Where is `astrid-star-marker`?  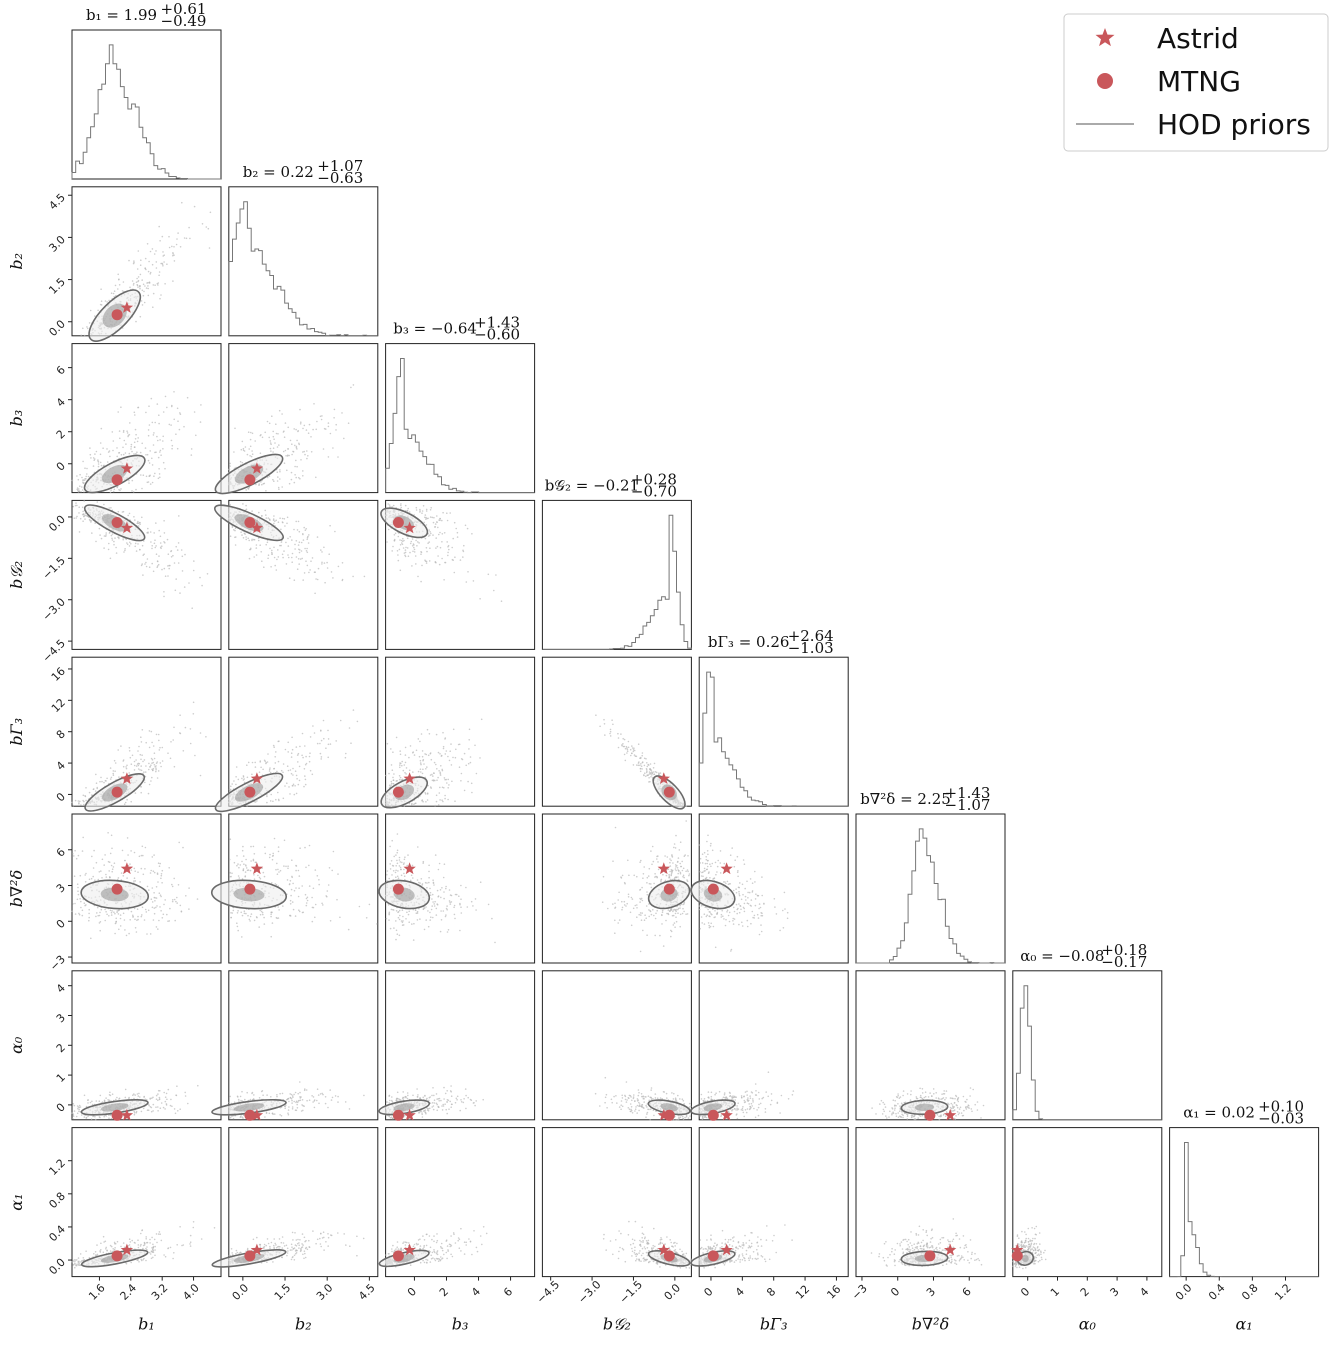 astrid-star-marker is located at coordinates (257, 468).